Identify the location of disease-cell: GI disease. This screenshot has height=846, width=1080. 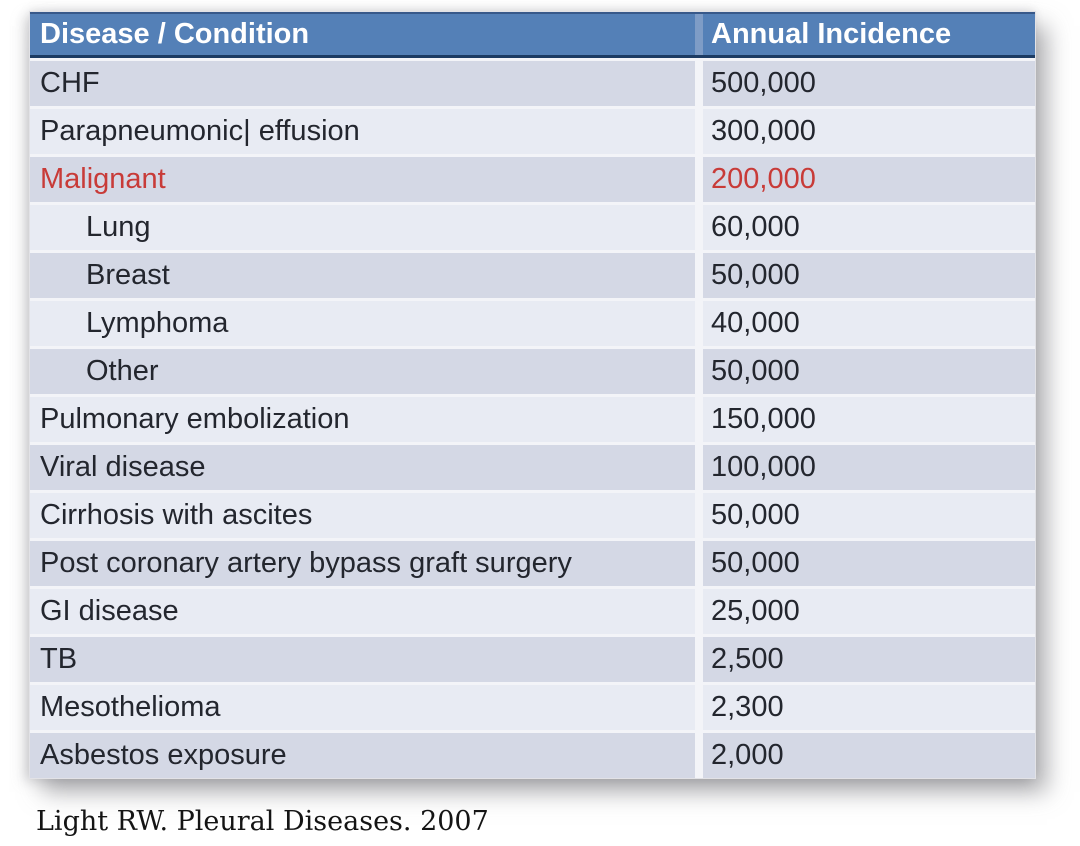
(362, 611).